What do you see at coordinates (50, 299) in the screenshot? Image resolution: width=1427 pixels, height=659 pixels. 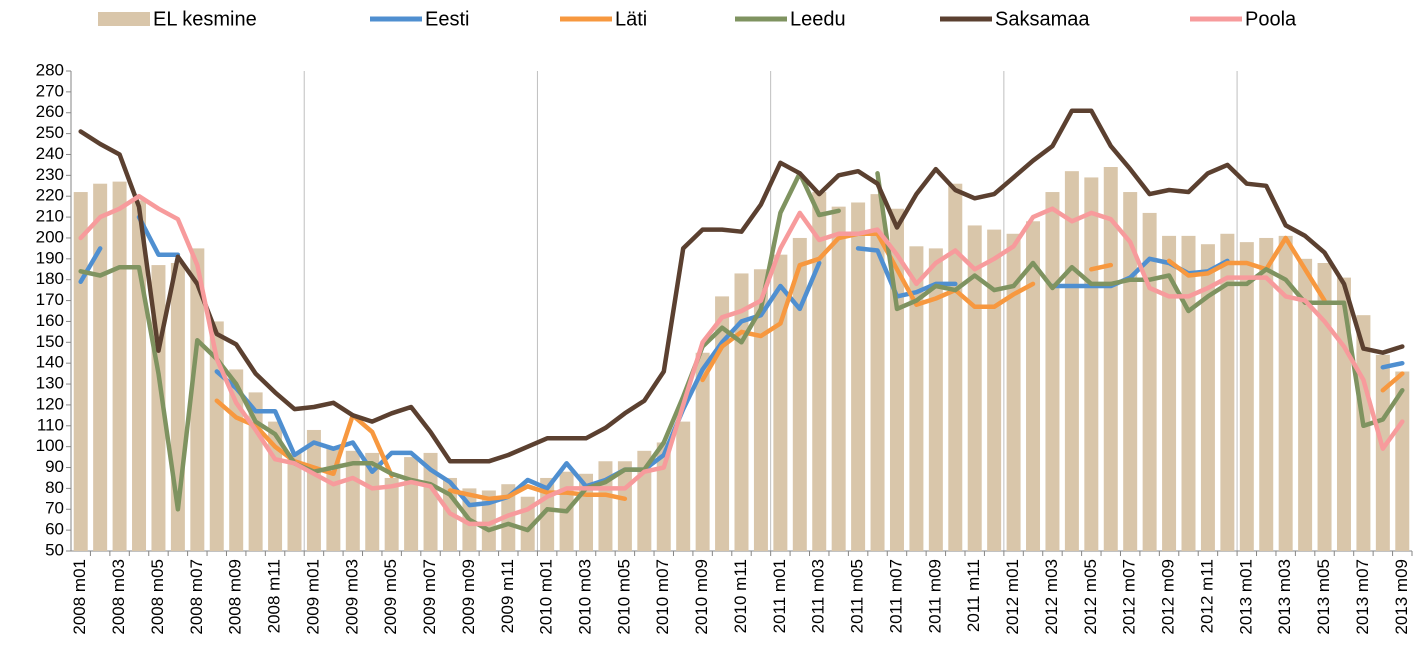 I see `y-tick-label: 170` at bounding box center [50, 299].